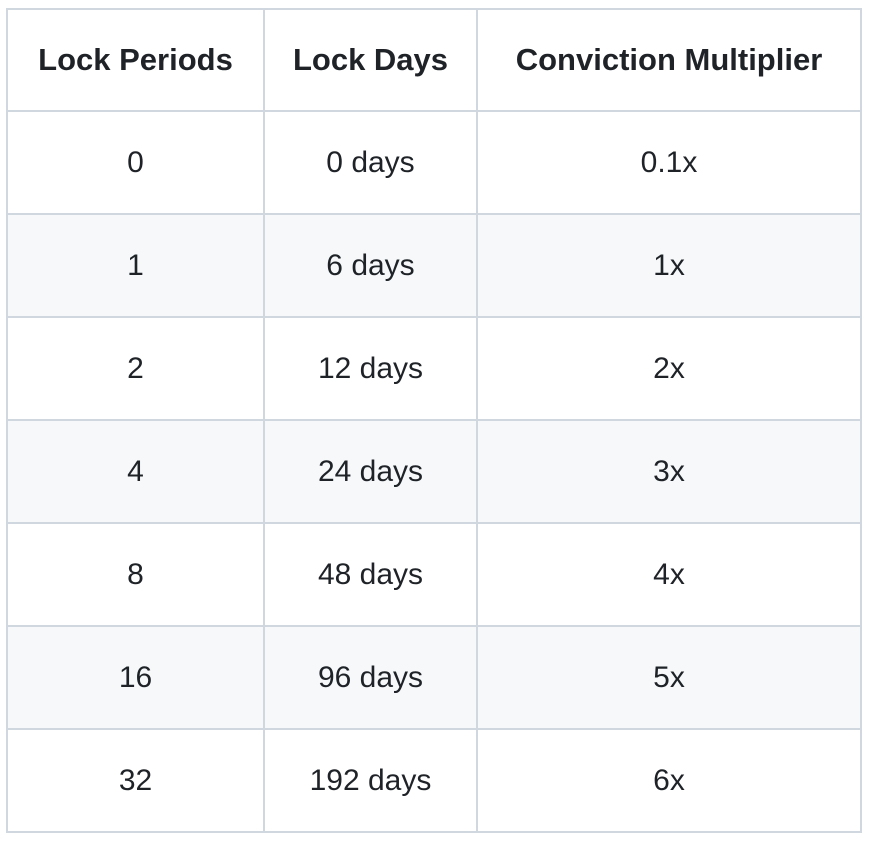  I want to click on cell-lock-periods: 4, so click(135, 471).